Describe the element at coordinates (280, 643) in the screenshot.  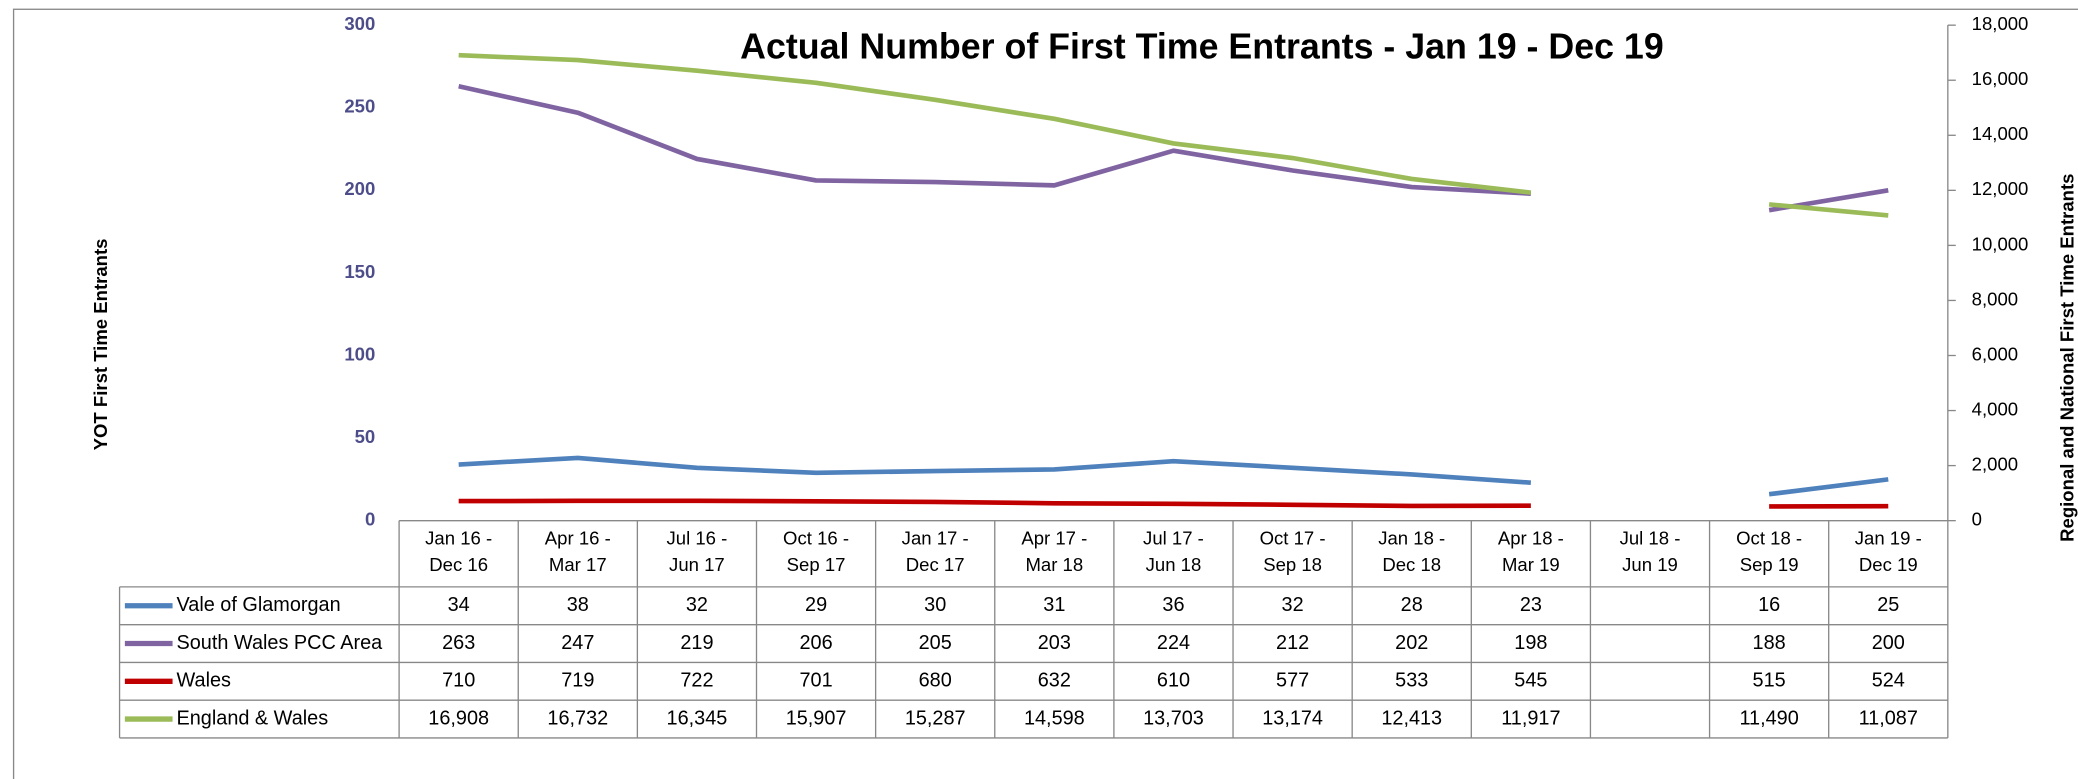
I see `legend-label: South Wales PCC Area` at that location.